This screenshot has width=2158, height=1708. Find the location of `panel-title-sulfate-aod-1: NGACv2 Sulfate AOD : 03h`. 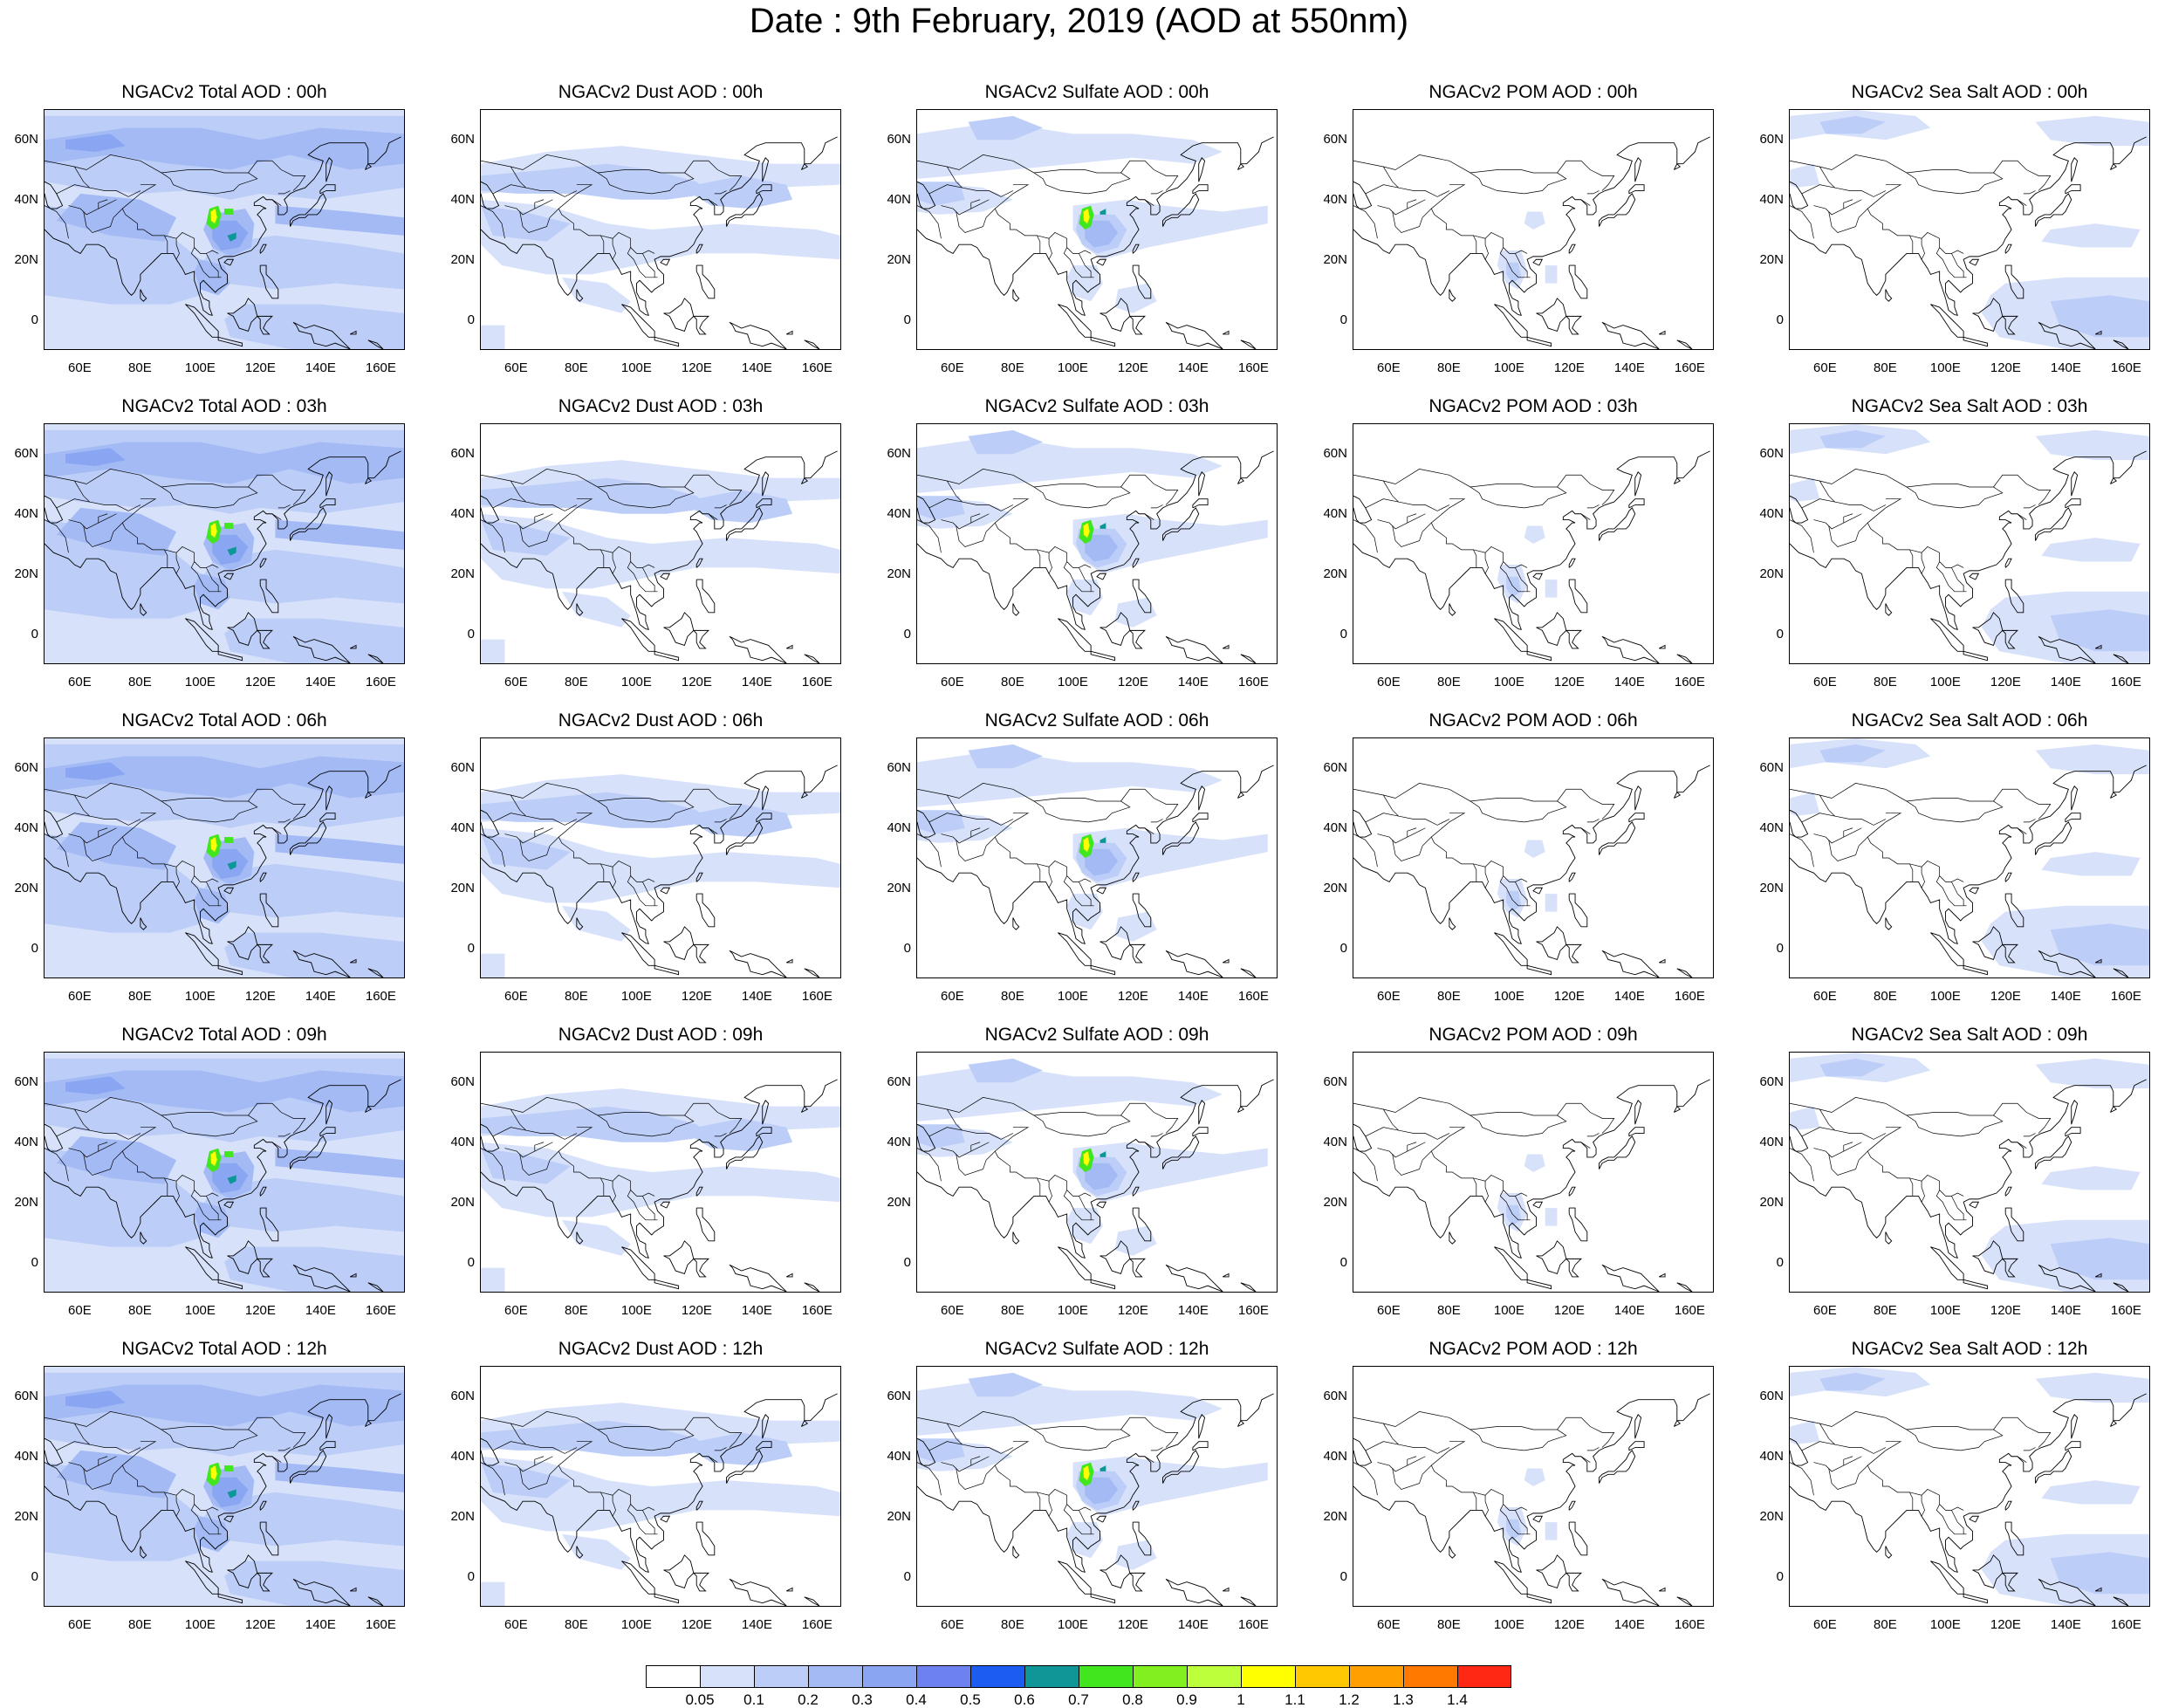

panel-title-sulfate-aod-1: NGACv2 Sulfate AOD : 03h is located at coordinates (1096, 406).